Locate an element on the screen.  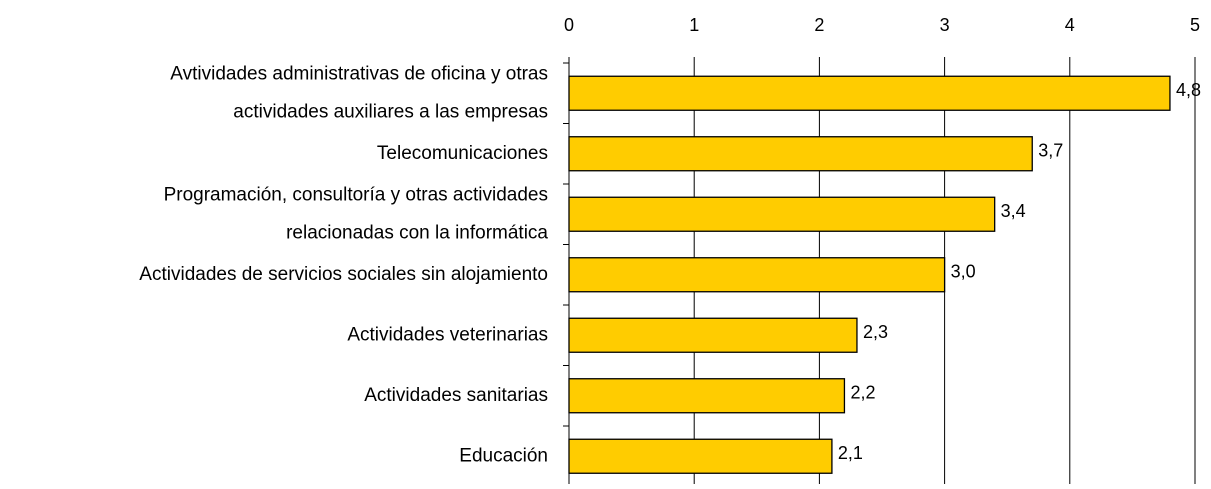
y-tick-label: Educación is located at coordinates (503, 455).